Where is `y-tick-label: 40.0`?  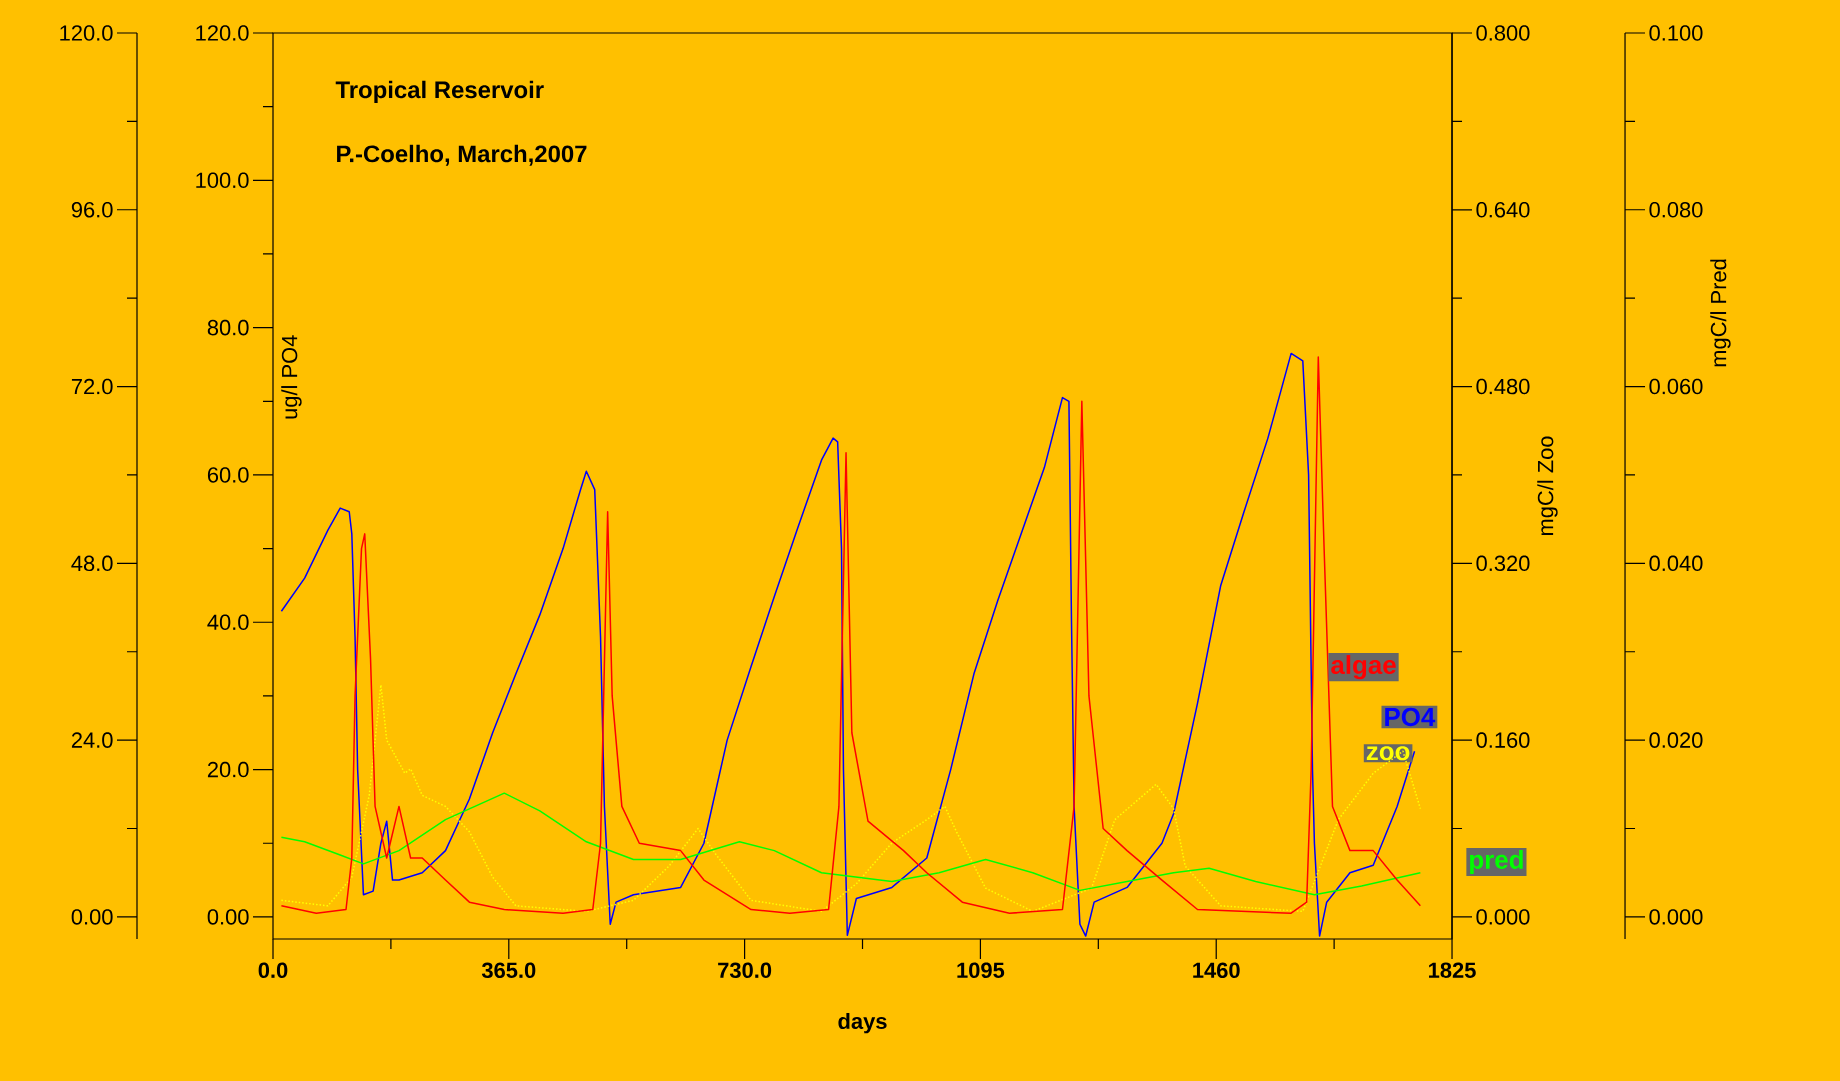
y-tick-label: 40.0 is located at coordinates (228, 622).